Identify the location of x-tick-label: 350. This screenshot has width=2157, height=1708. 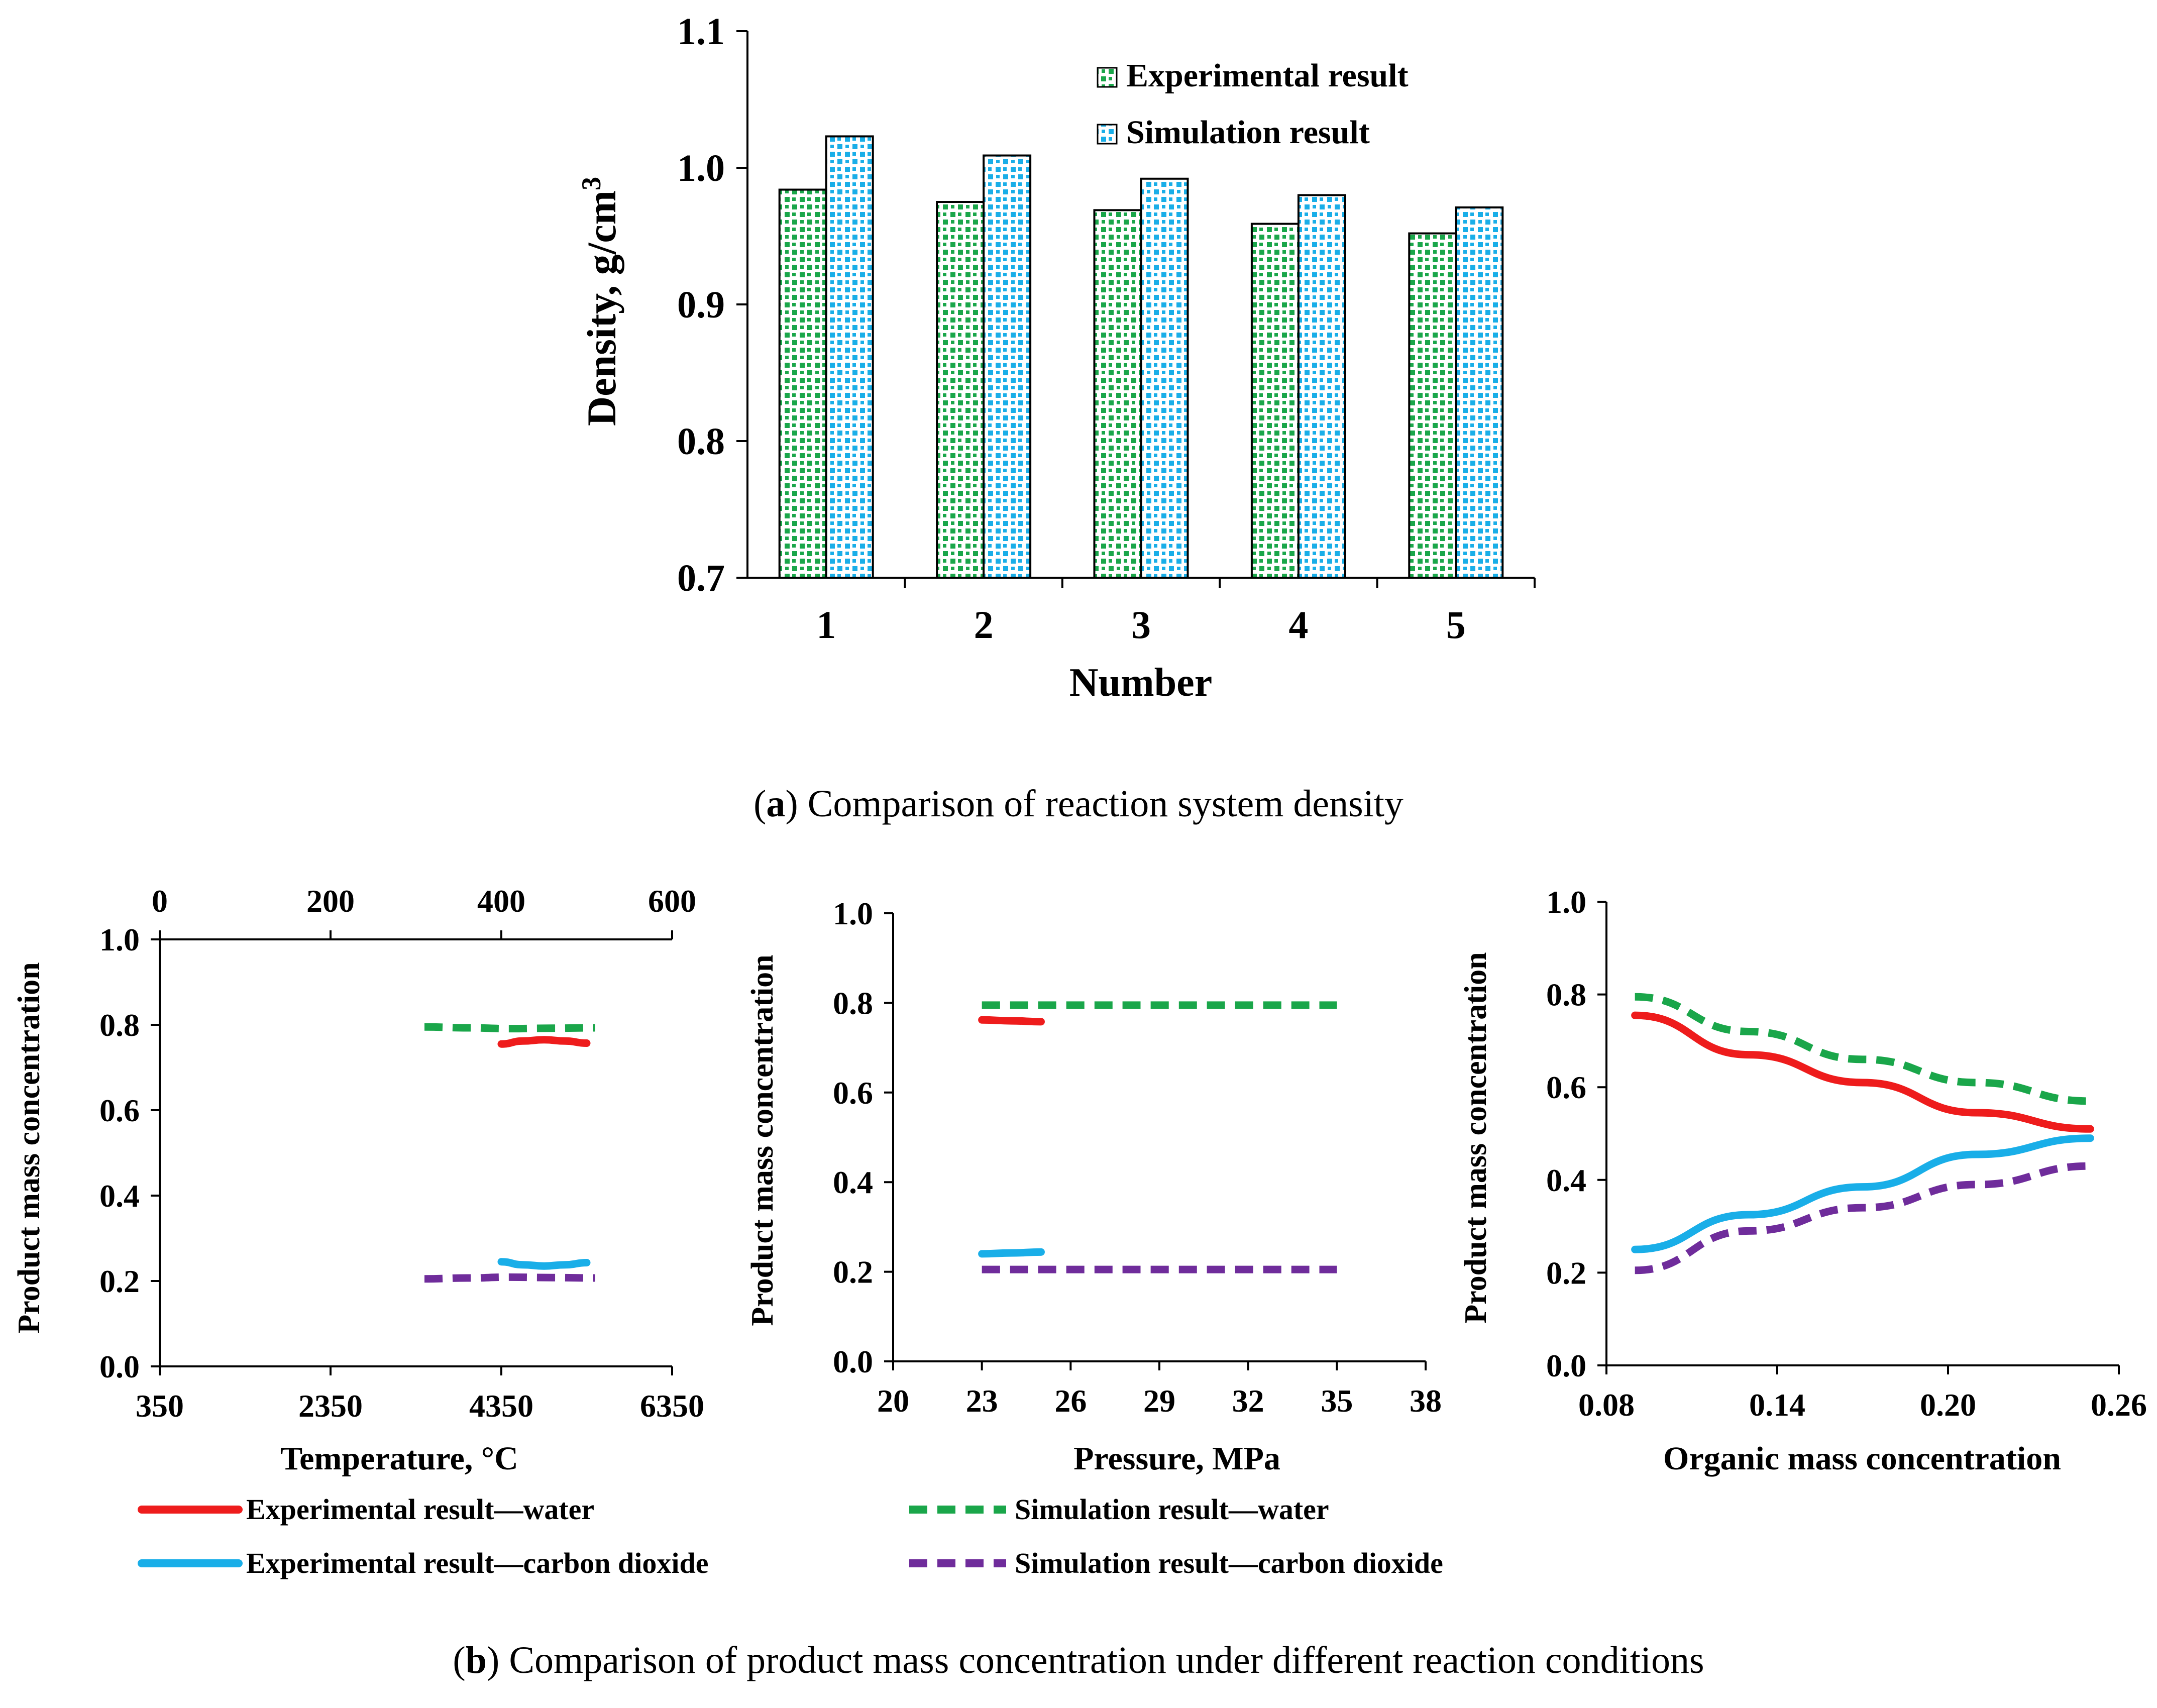
(160, 1406).